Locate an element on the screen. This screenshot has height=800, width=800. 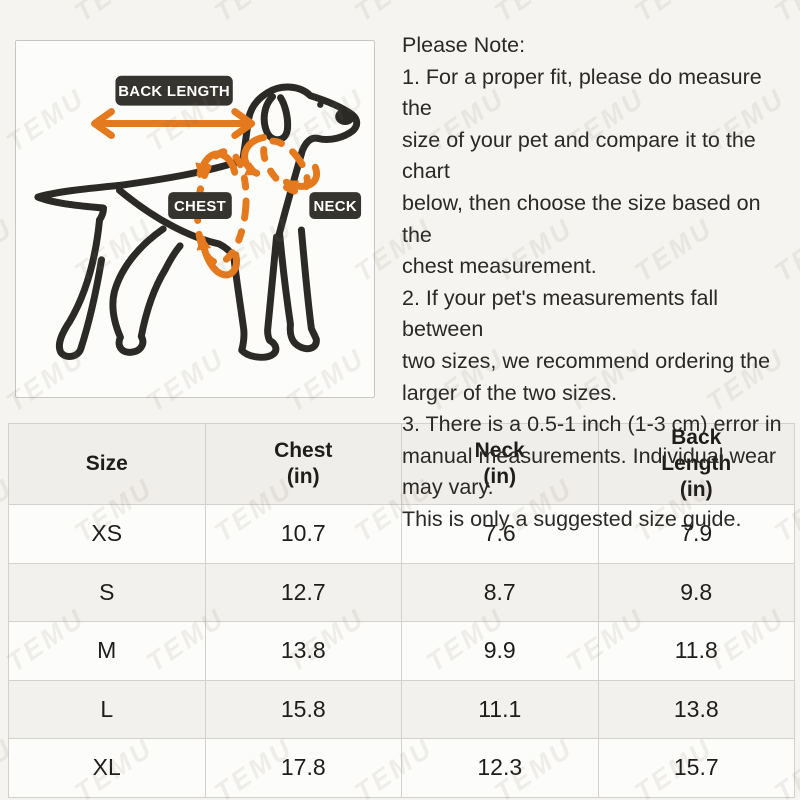
dog-measurement-diagram: BACK LENGTH CHEST NECK is located at coordinates (198, 218).